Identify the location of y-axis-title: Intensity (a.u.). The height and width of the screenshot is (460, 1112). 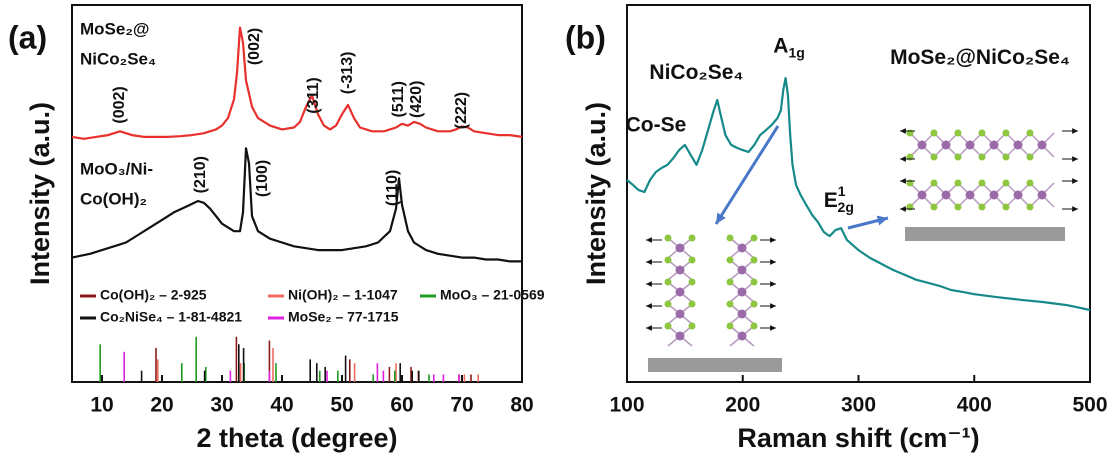
(596, 193).